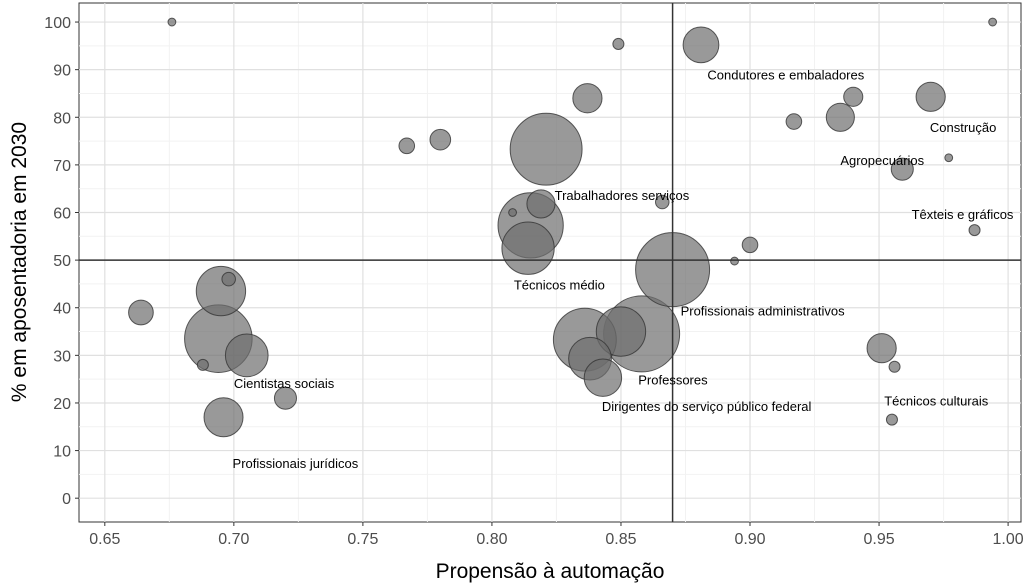  What do you see at coordinates (491, 539) in the screenshot?
I see `x-tick-label: 0.80` at bounding box center [491, 539].